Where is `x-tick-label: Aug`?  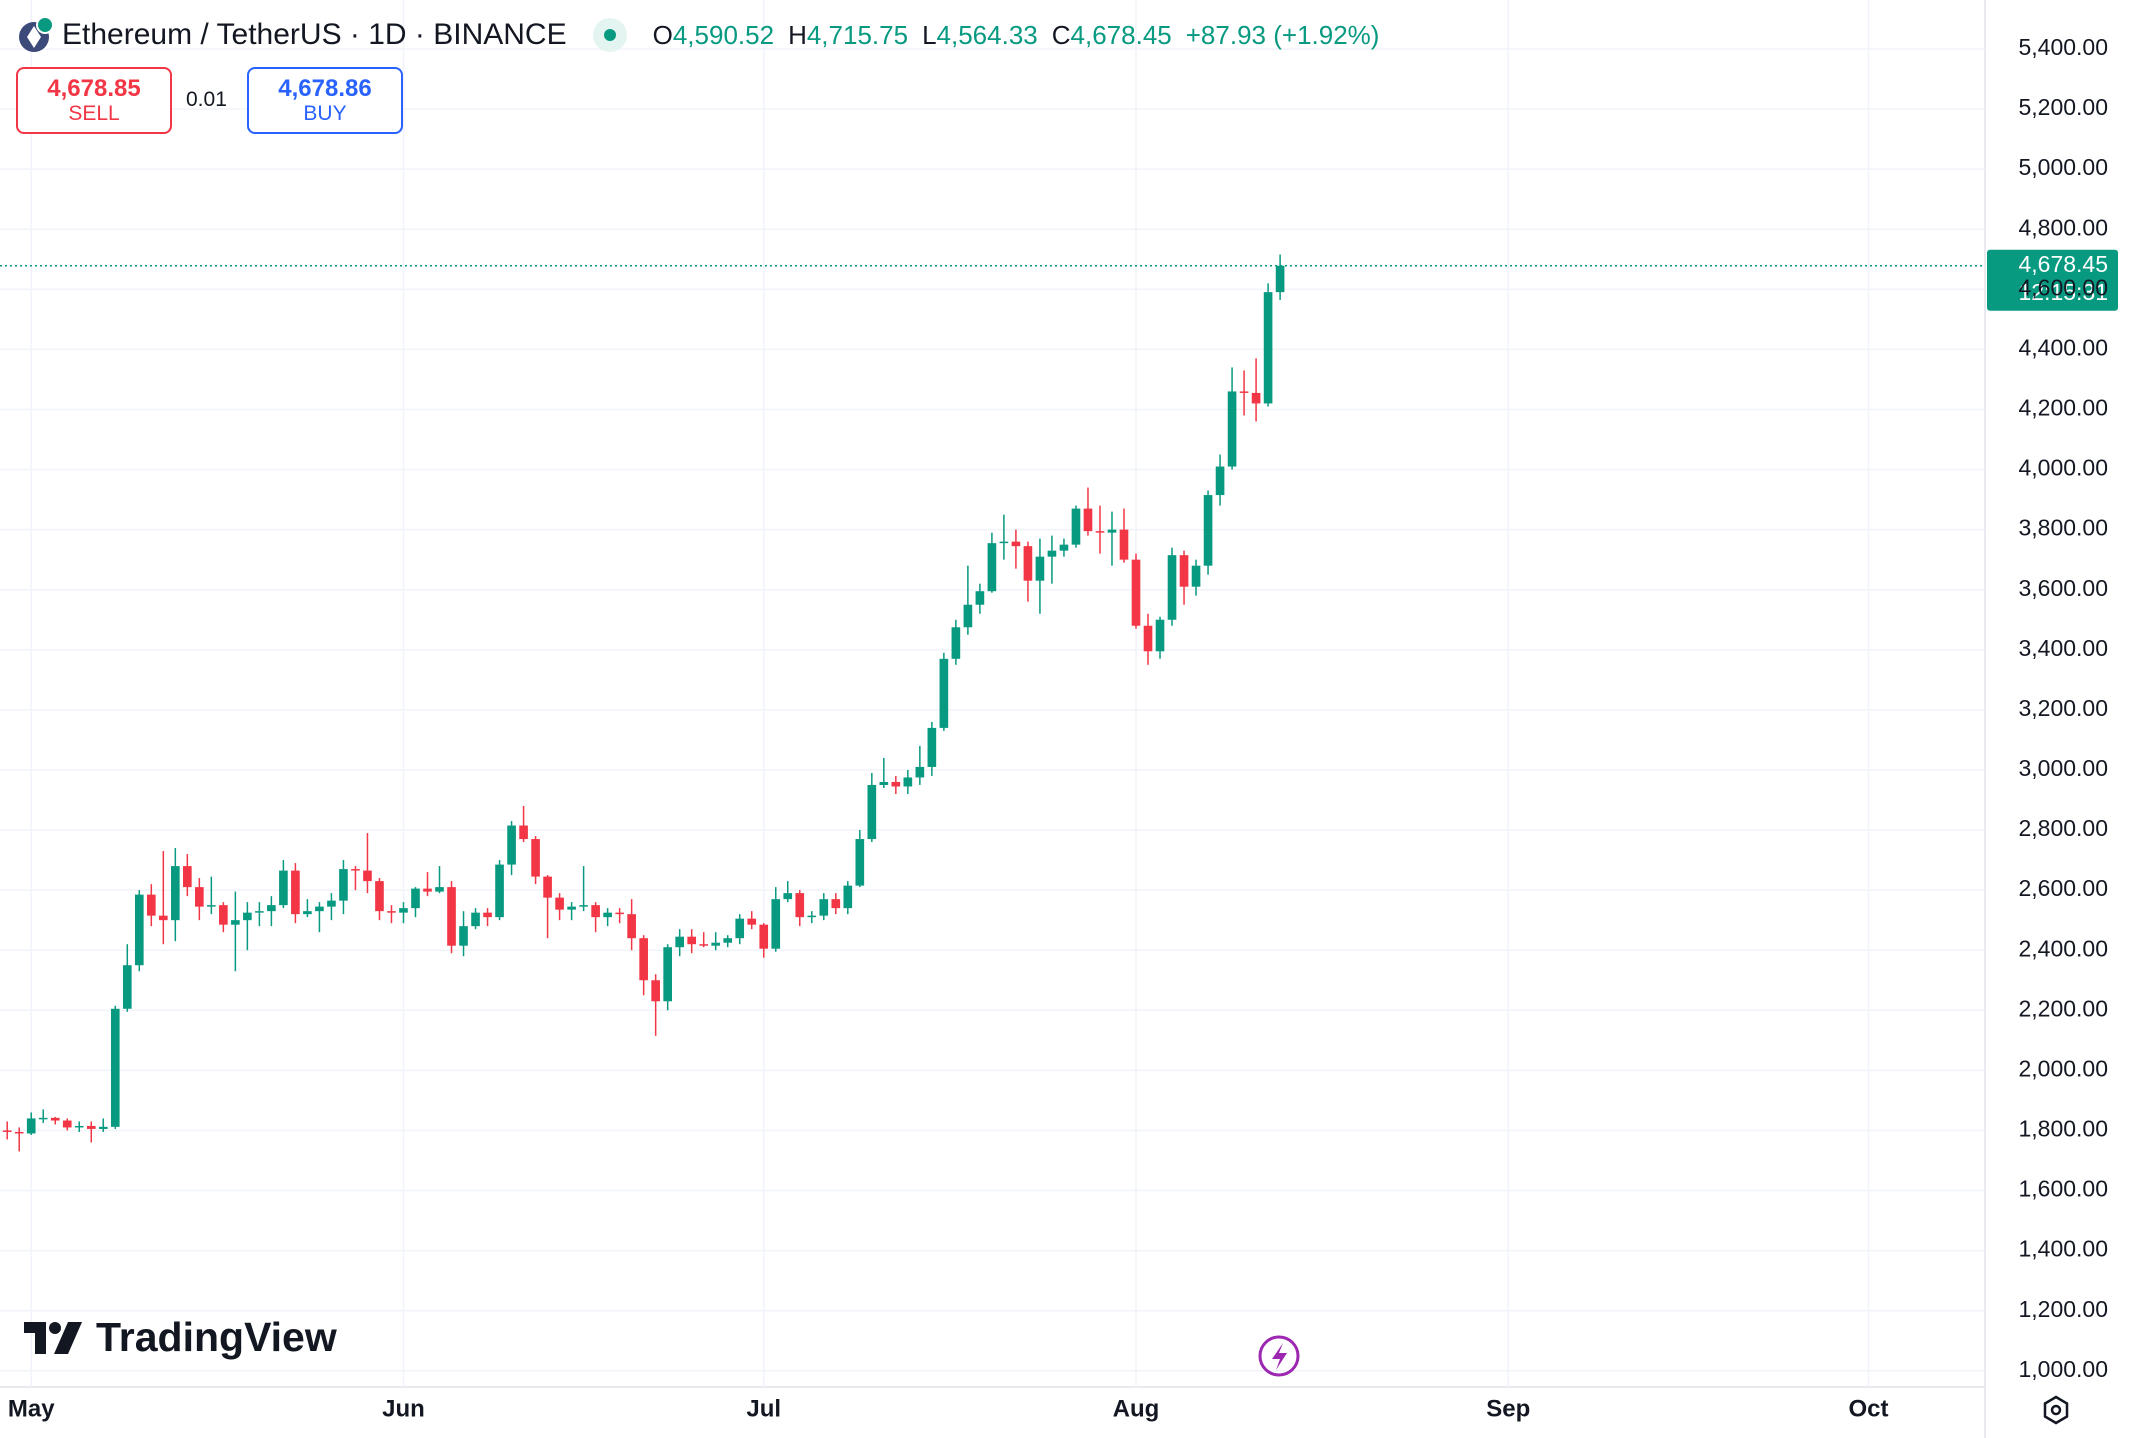
x-tick-label: Aug is located at coordinates (1136, 1408).